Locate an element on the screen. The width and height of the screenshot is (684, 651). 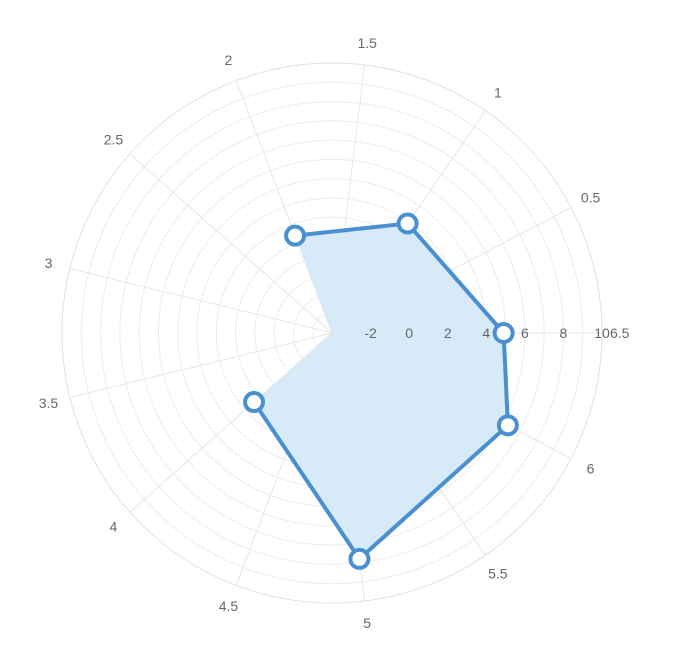
radial-tick-label: 2 is located at coordinates (448, 333).